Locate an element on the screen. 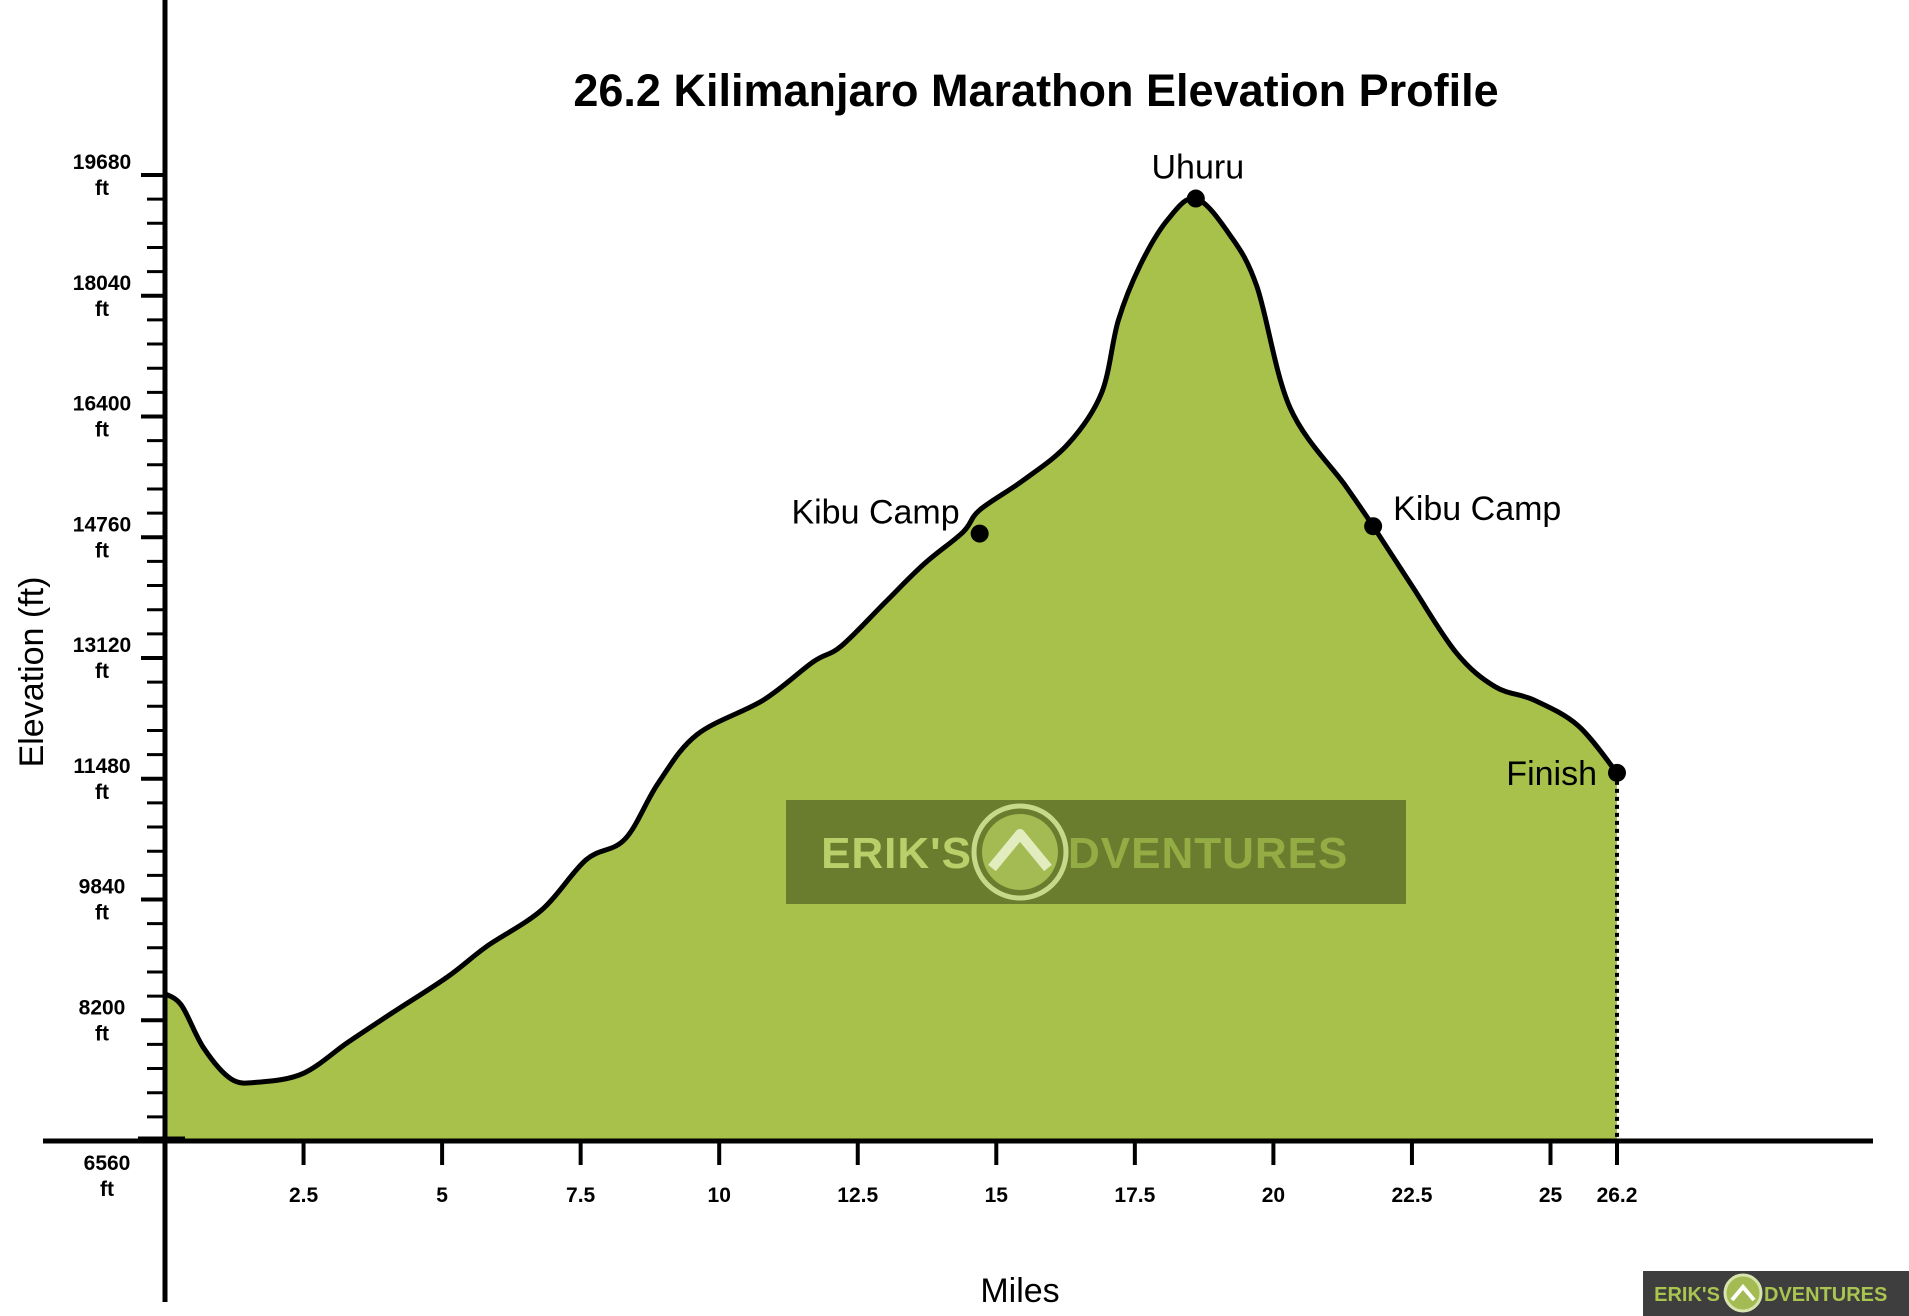  annotation-label: Finish is located at coordinates (1551, 774).